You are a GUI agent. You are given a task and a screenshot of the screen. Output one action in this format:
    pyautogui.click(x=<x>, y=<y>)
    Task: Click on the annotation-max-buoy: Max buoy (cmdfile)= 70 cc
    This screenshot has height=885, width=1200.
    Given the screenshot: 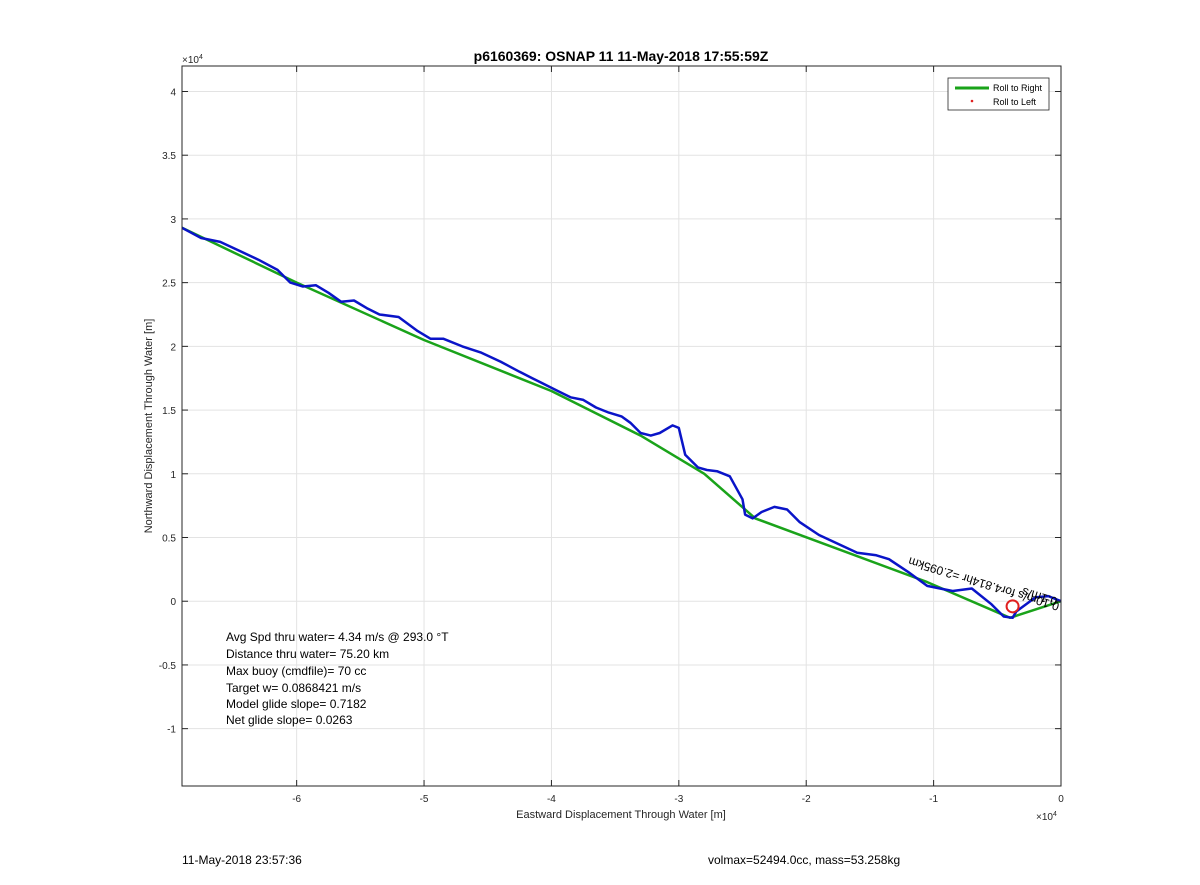 What is the action you would take?
    pyautogui.click(x=296, y=671)
    